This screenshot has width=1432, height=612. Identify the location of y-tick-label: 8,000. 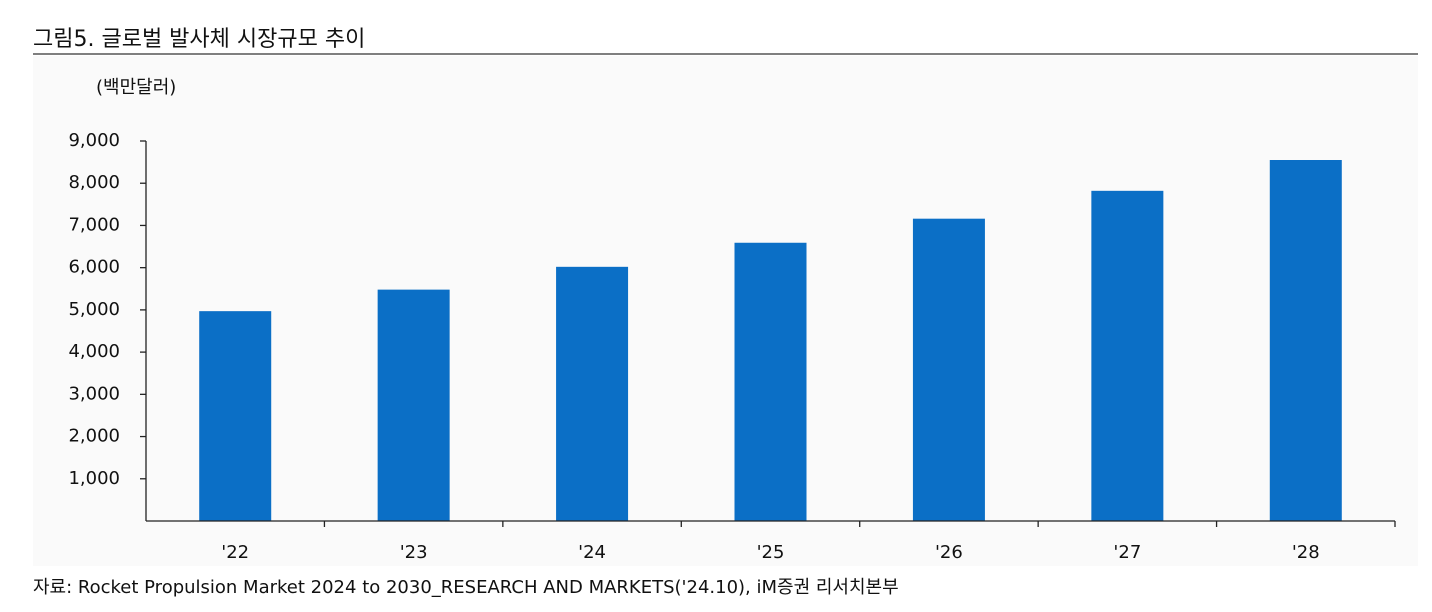
(94, 182).